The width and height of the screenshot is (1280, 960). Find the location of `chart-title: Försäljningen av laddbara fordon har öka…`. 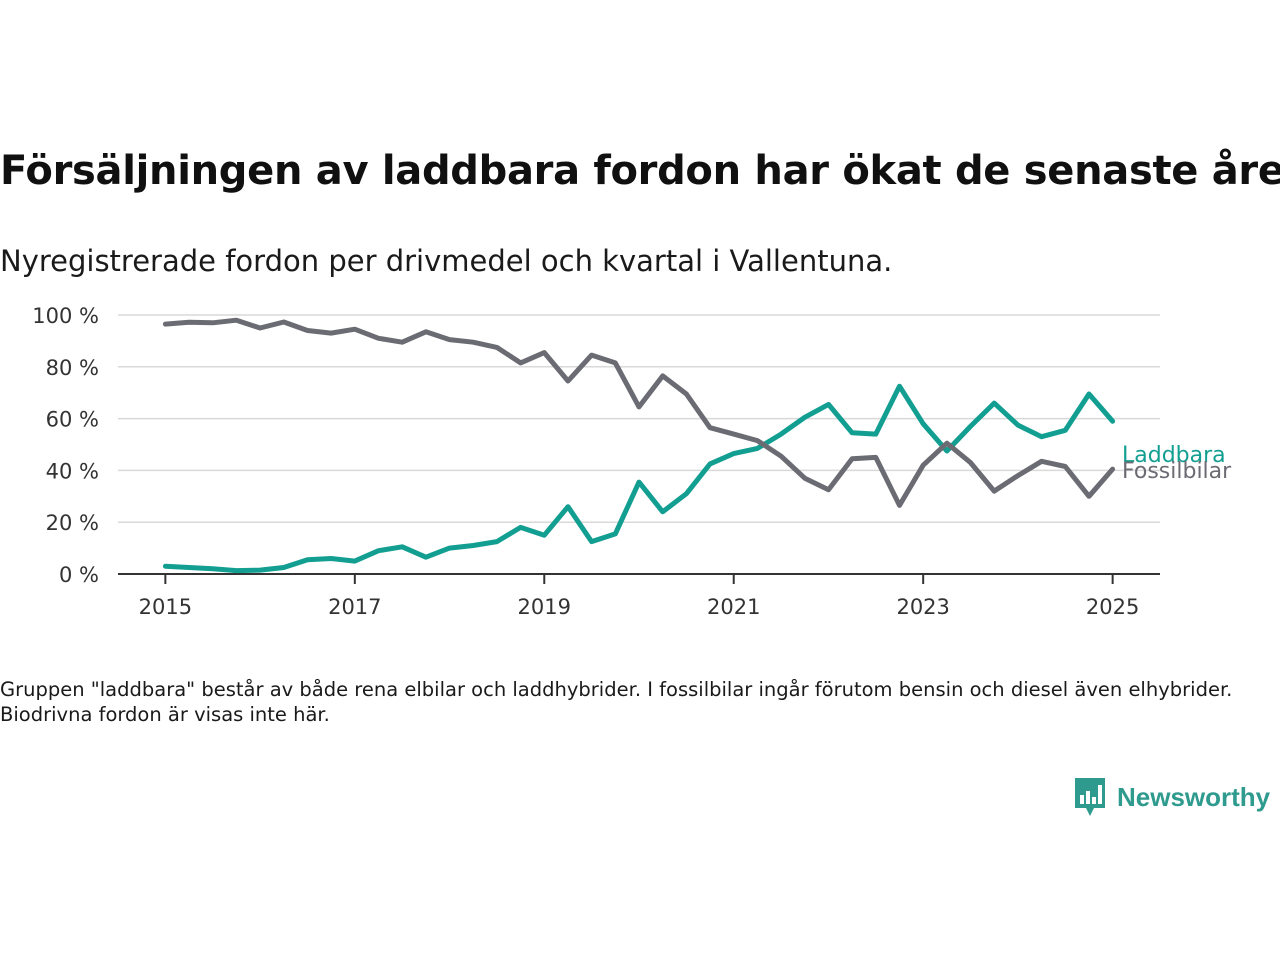

chart-title: Försäljningen av laddbara fordon har öka… is located at coordinates (640, 171).